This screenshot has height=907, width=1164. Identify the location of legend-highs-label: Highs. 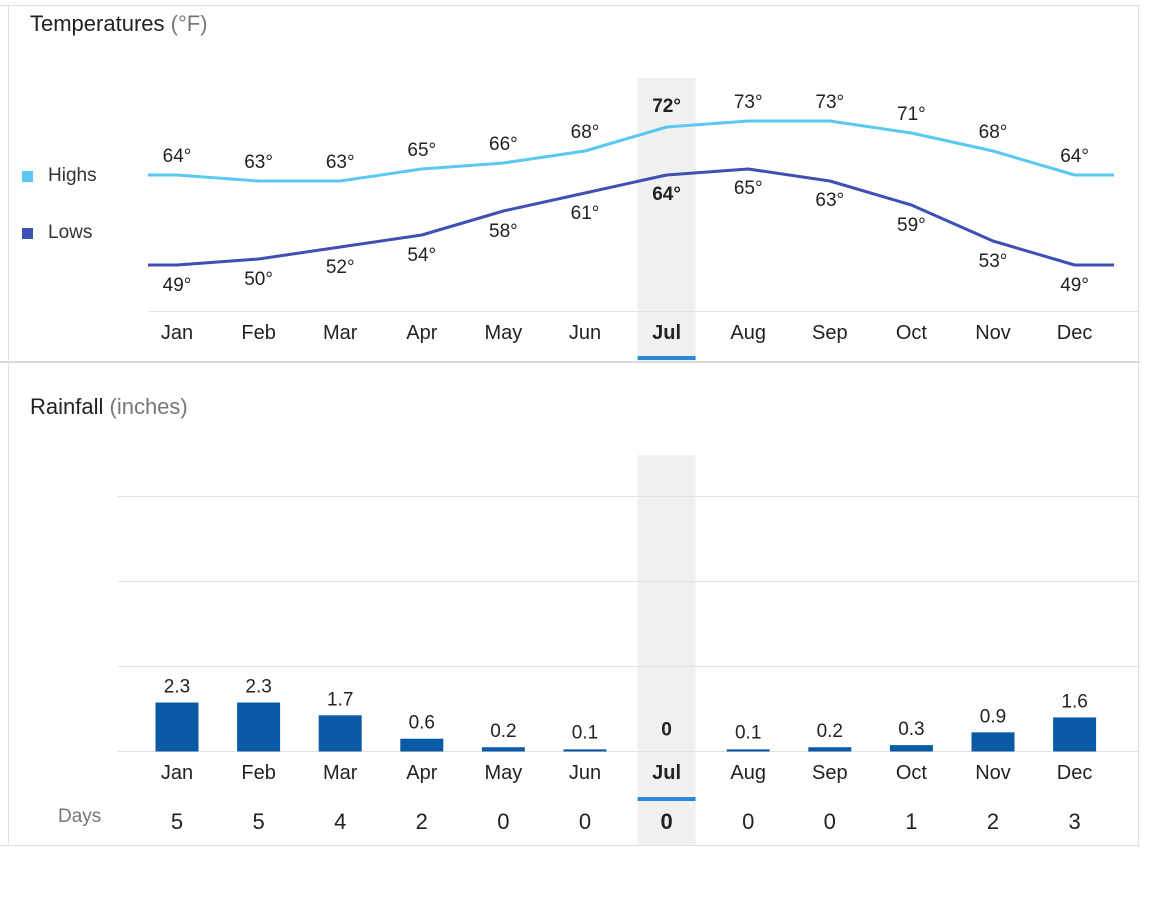
(72, 175).